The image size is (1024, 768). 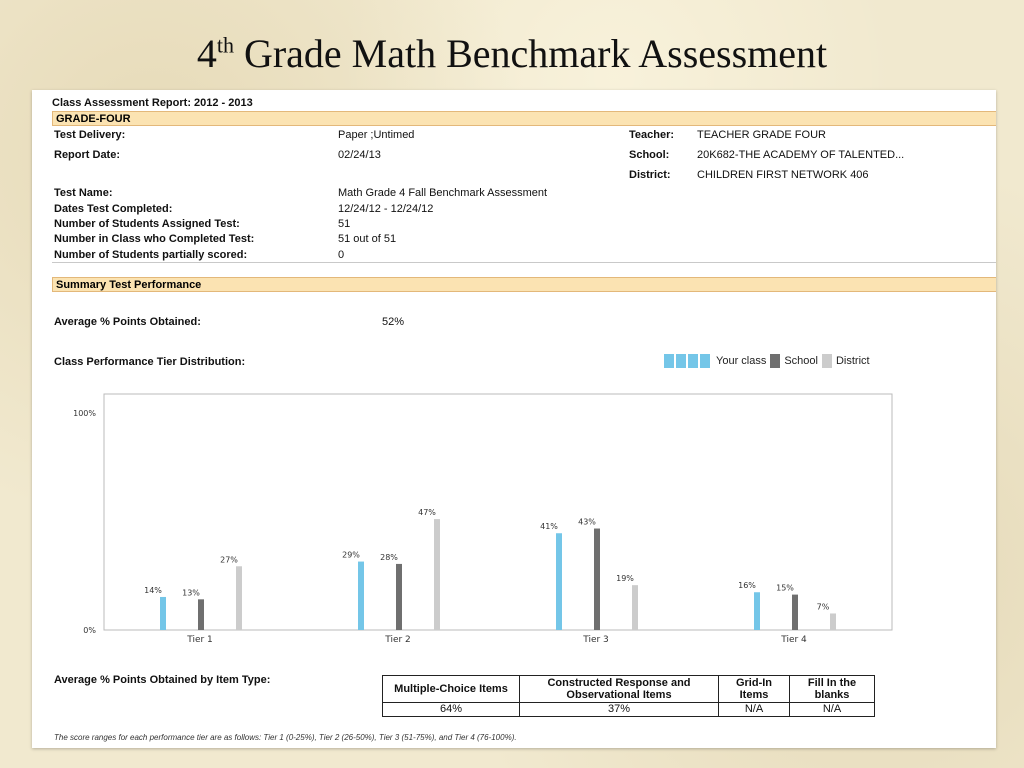 I want to click on data-label: 43%, so click(x=587, y=522).